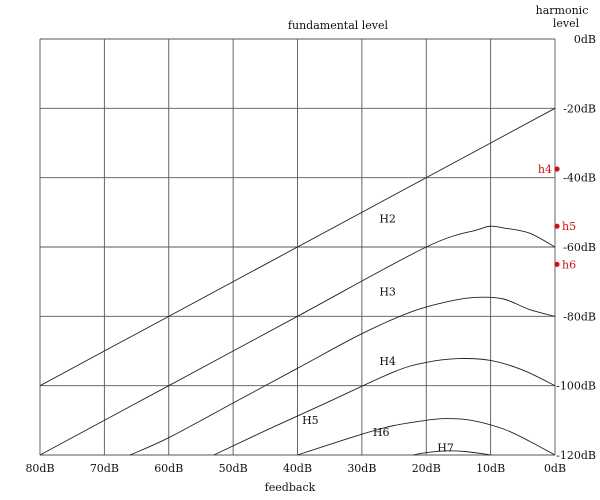 The width and height of the screenshot is (600, 500). Describe the element at coordinates (104, 468) in the screenshot. I see `x-tick-label: 70dB` at that location.